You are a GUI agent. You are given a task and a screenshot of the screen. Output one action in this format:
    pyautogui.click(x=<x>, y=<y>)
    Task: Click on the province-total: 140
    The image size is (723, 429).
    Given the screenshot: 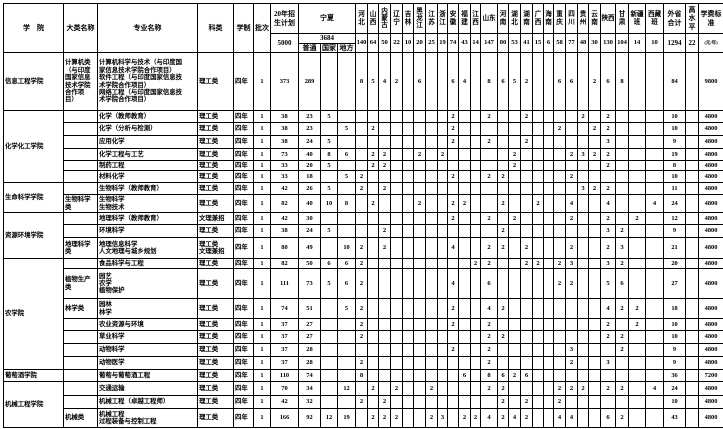 What is the action you would take?
    pyautogui.click(x=362, y=43)
    